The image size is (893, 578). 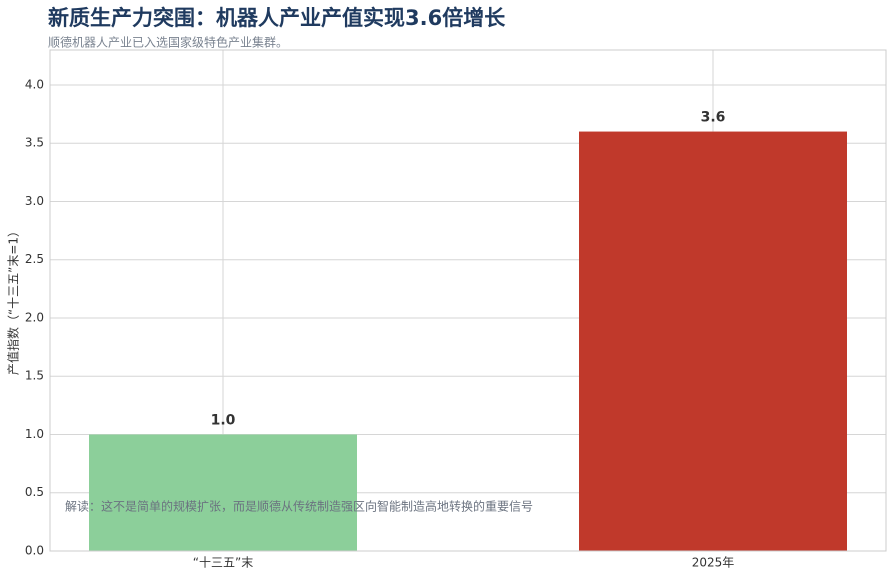 I want to click on y-tick-label: 0.5, so click(x=34, y=492).